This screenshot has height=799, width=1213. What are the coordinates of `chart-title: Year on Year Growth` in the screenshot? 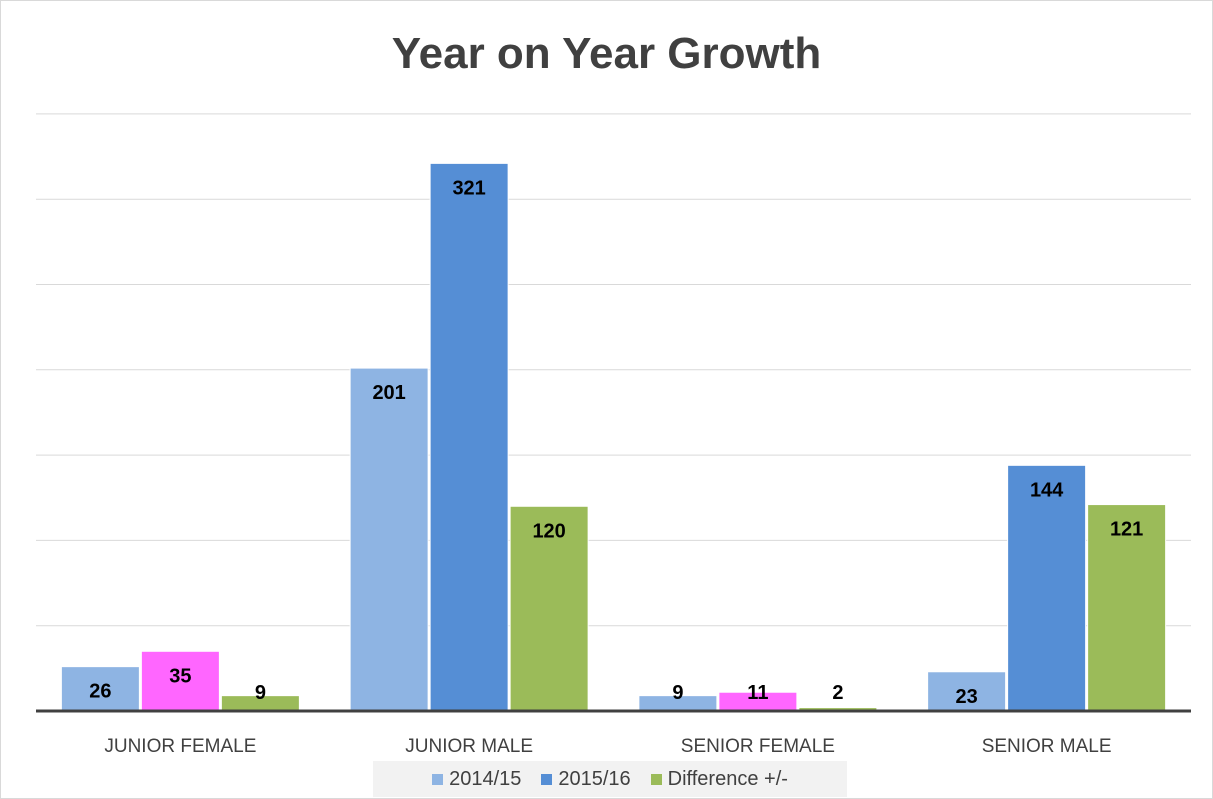 It's located at (606, 53).